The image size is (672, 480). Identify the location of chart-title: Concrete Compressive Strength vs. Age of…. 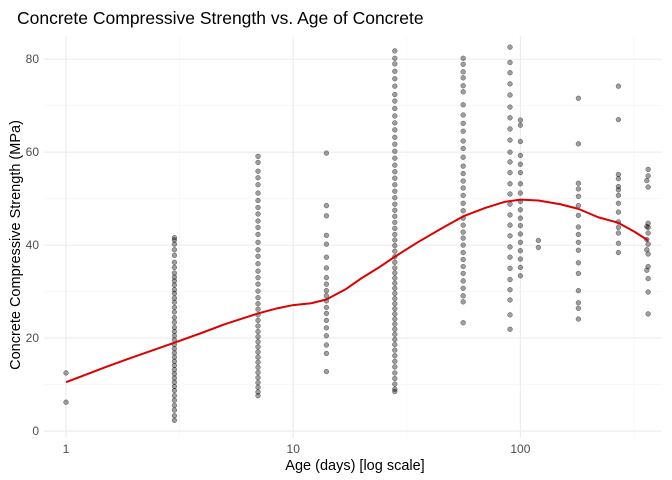
(220, 18).